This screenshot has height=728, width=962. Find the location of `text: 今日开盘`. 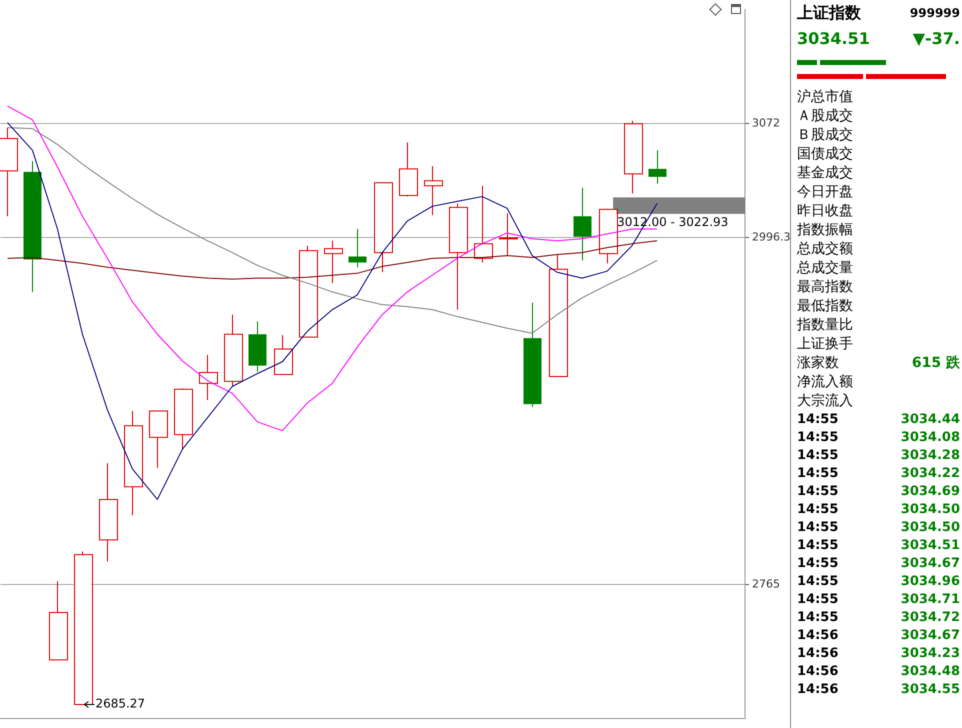

text: 今日开盘 is located at coordinates (825, 192).